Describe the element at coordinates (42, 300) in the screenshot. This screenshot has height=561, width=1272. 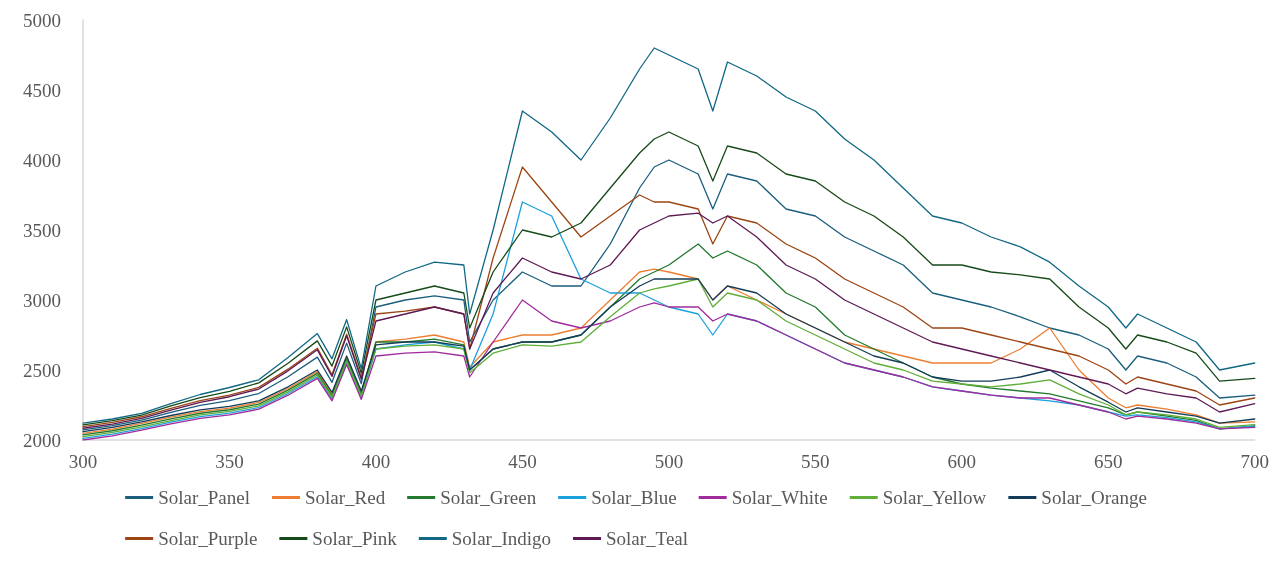
I see `y-tick-label: 3000` at that location.